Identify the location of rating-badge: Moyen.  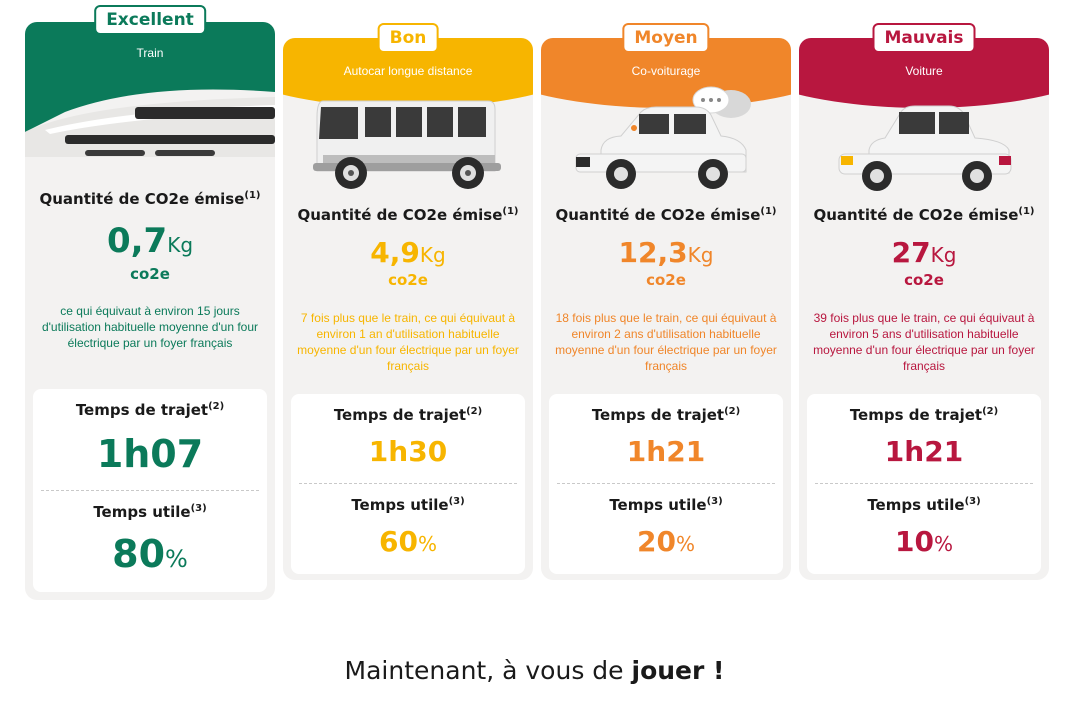
(666, 38).